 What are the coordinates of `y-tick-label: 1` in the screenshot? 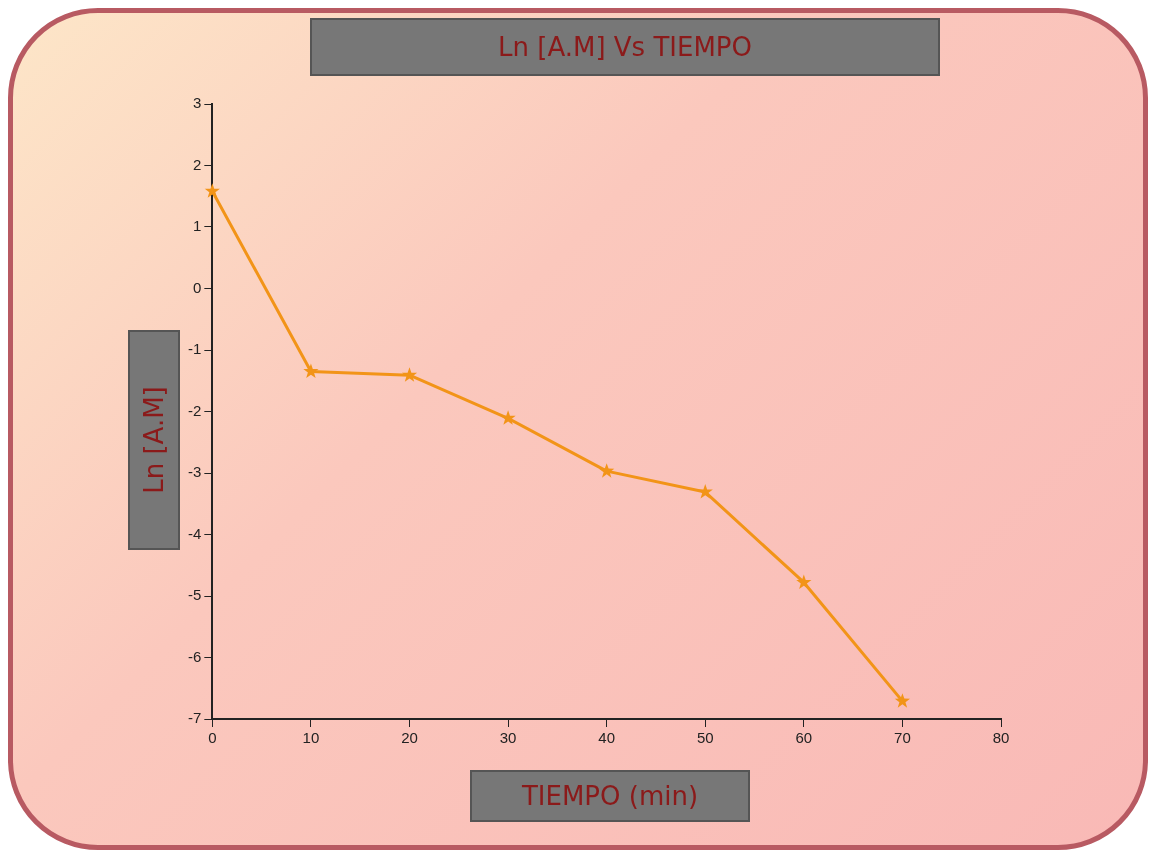 It's located at (197, 226).